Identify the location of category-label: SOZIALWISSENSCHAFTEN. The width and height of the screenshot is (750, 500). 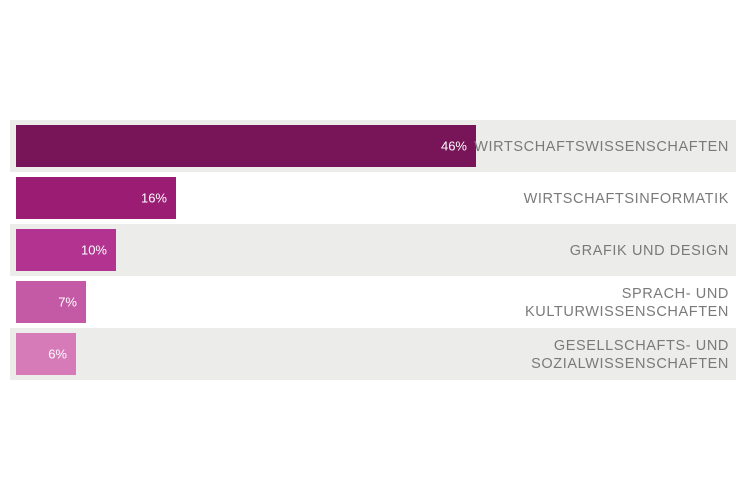
(630, 364).